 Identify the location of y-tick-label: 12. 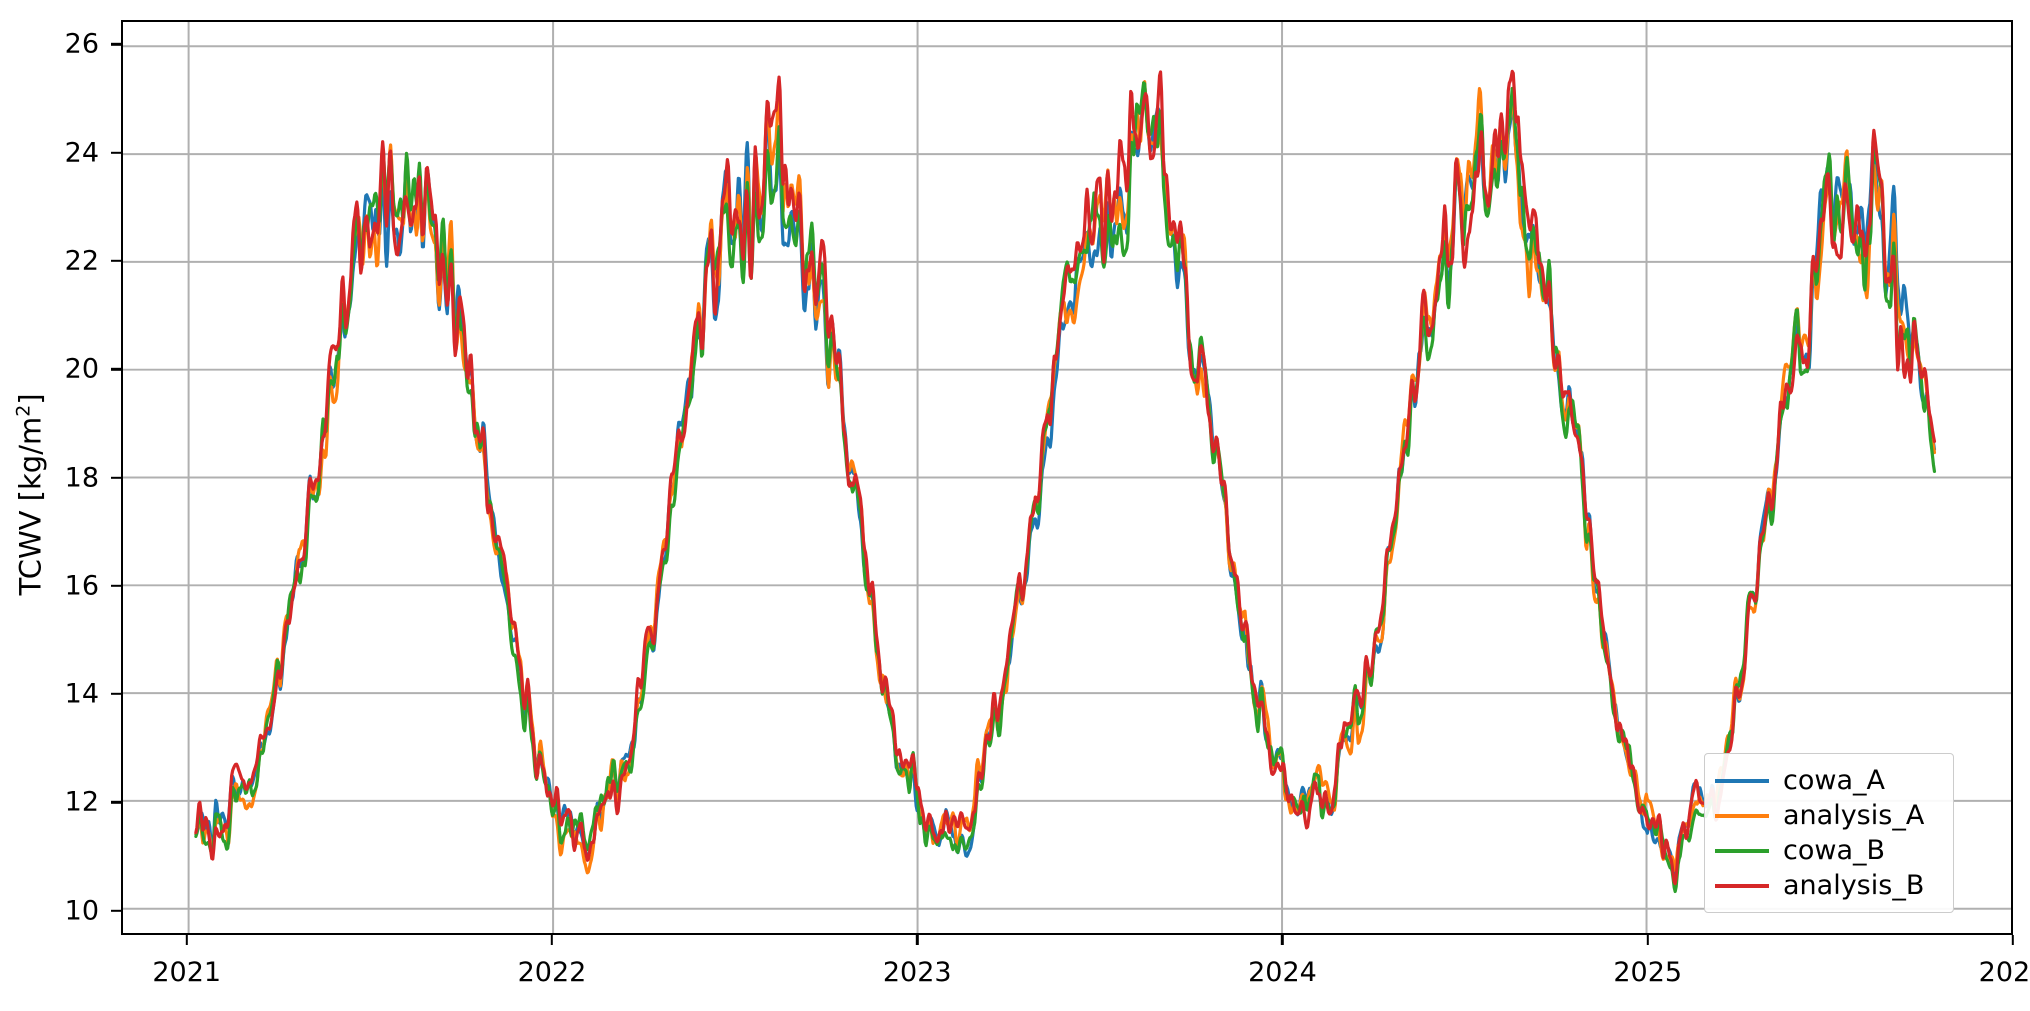
(81, 802).